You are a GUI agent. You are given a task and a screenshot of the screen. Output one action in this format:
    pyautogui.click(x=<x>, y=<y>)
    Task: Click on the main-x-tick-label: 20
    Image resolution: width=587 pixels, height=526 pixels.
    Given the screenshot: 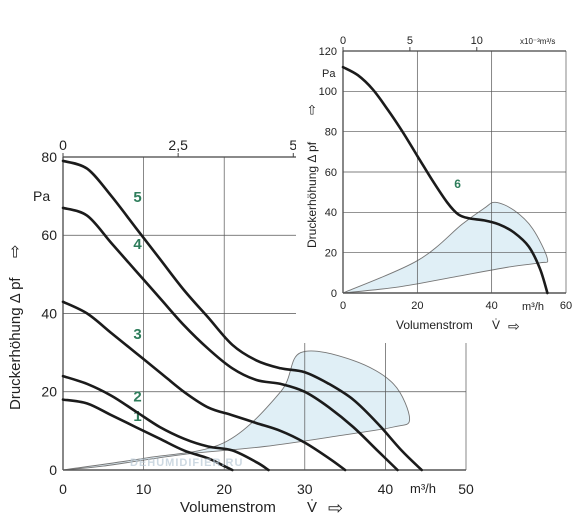 What is the action you would take?
    pyautogui.click(x=224, y=489)
    